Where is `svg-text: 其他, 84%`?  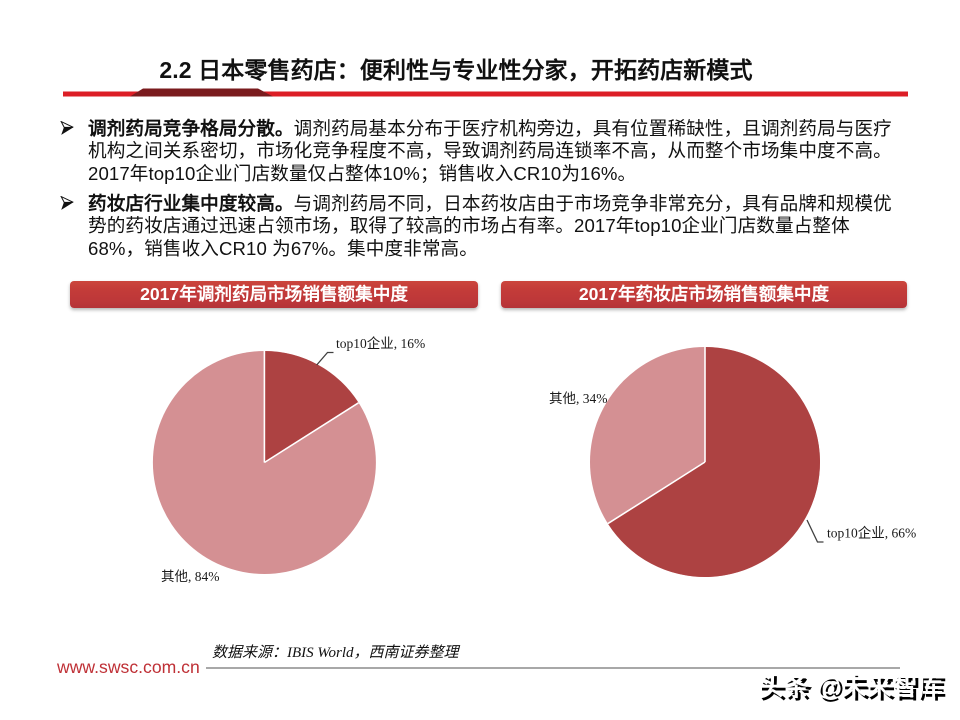 svg-text: 其他, 84% is located at coordinates (190, 576).